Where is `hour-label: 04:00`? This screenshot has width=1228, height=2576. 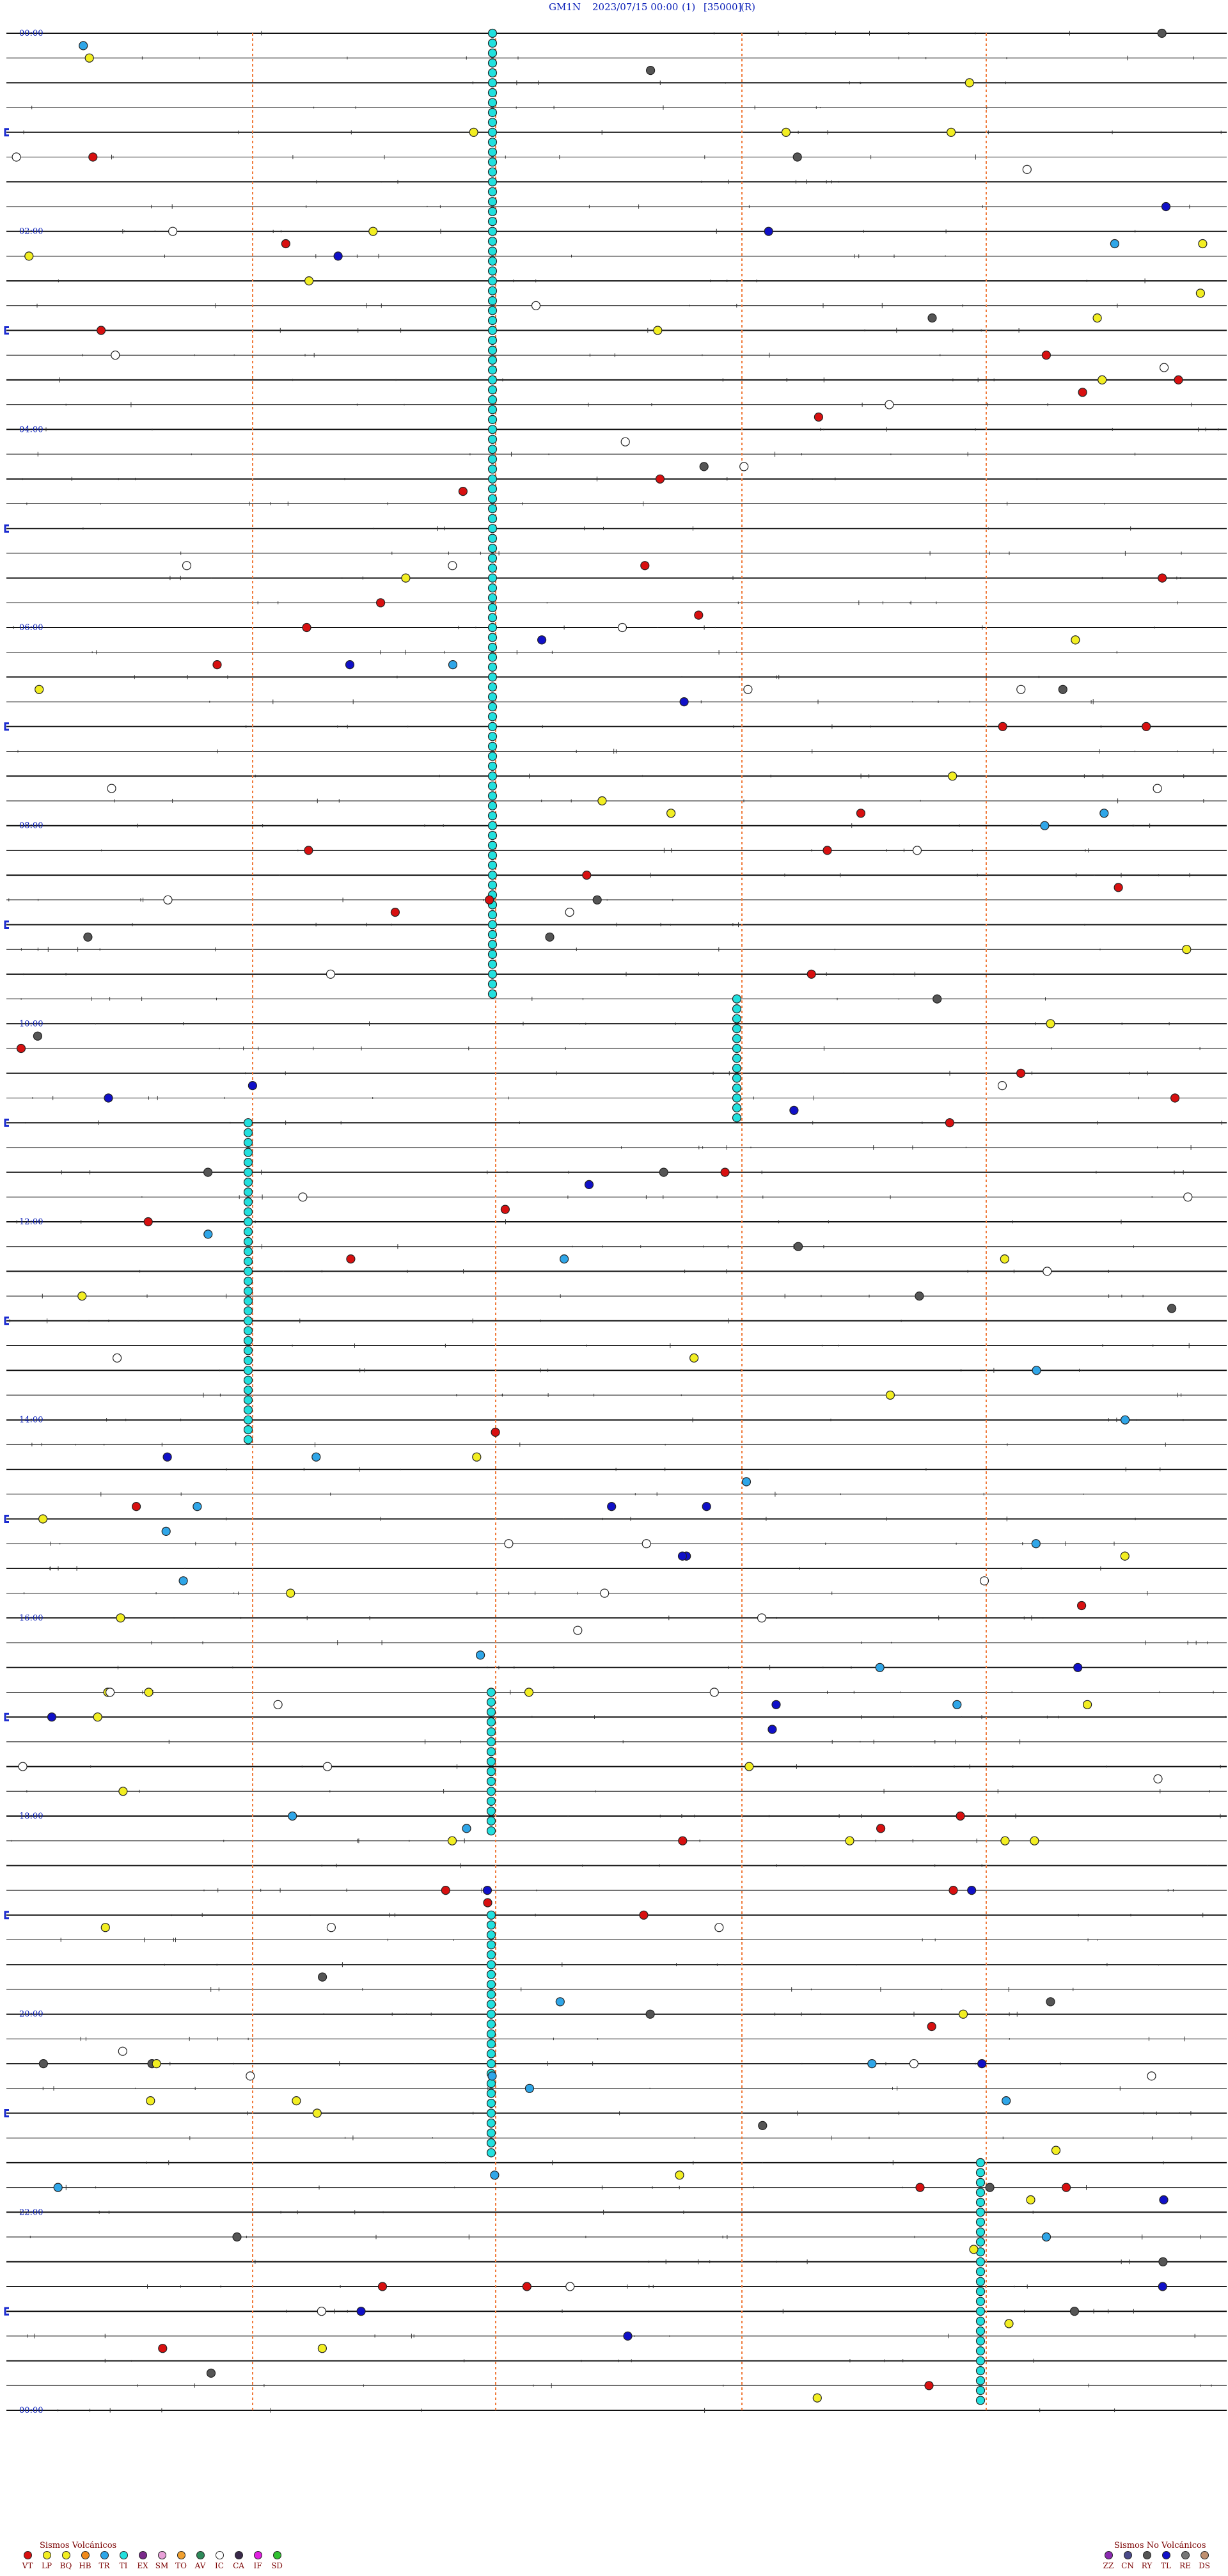 hour-label: 04:00 is located at coordinates (31, 429).